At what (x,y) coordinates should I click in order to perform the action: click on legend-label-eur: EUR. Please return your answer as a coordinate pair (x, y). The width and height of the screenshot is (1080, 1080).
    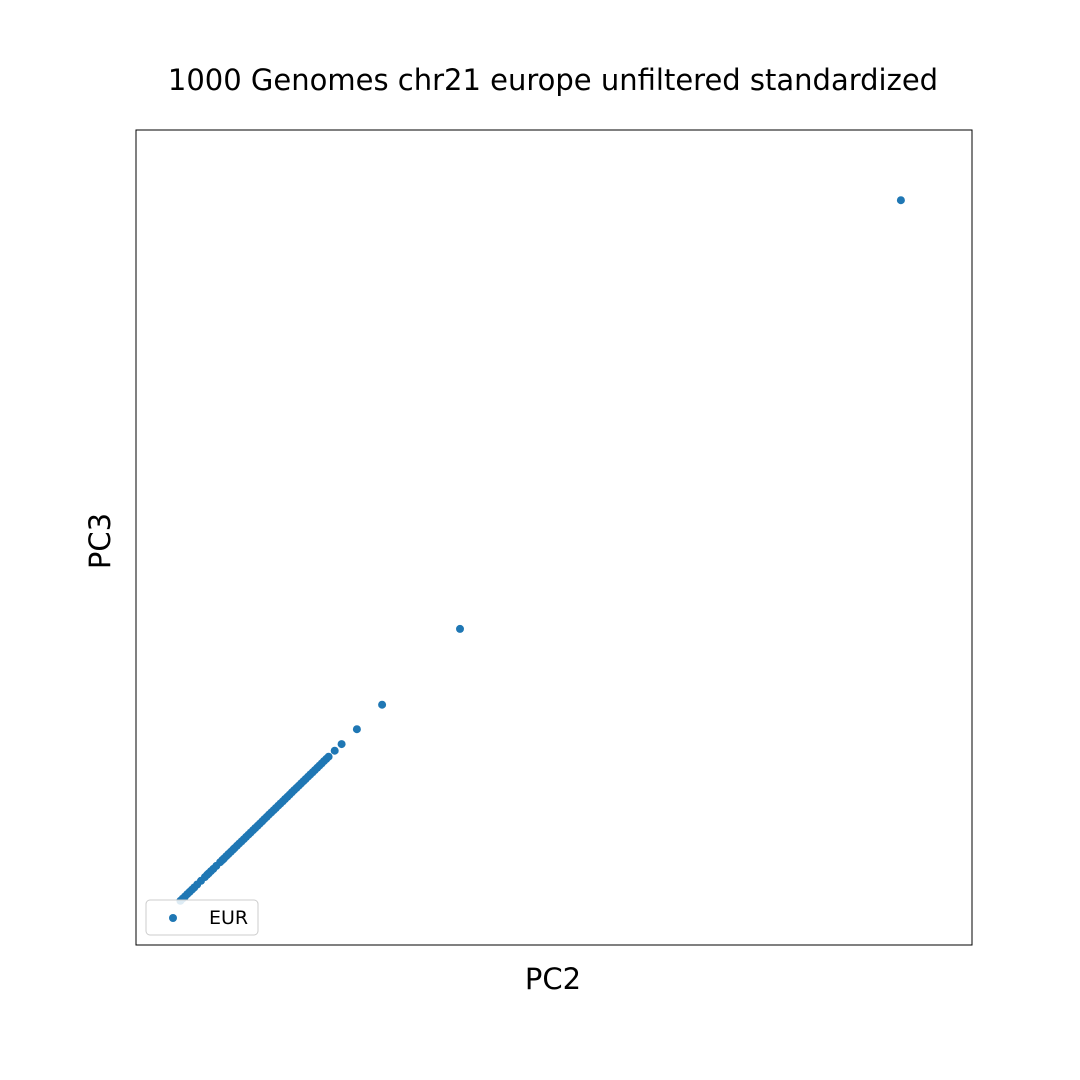
    Looking at the image, I should click on (228, 918).